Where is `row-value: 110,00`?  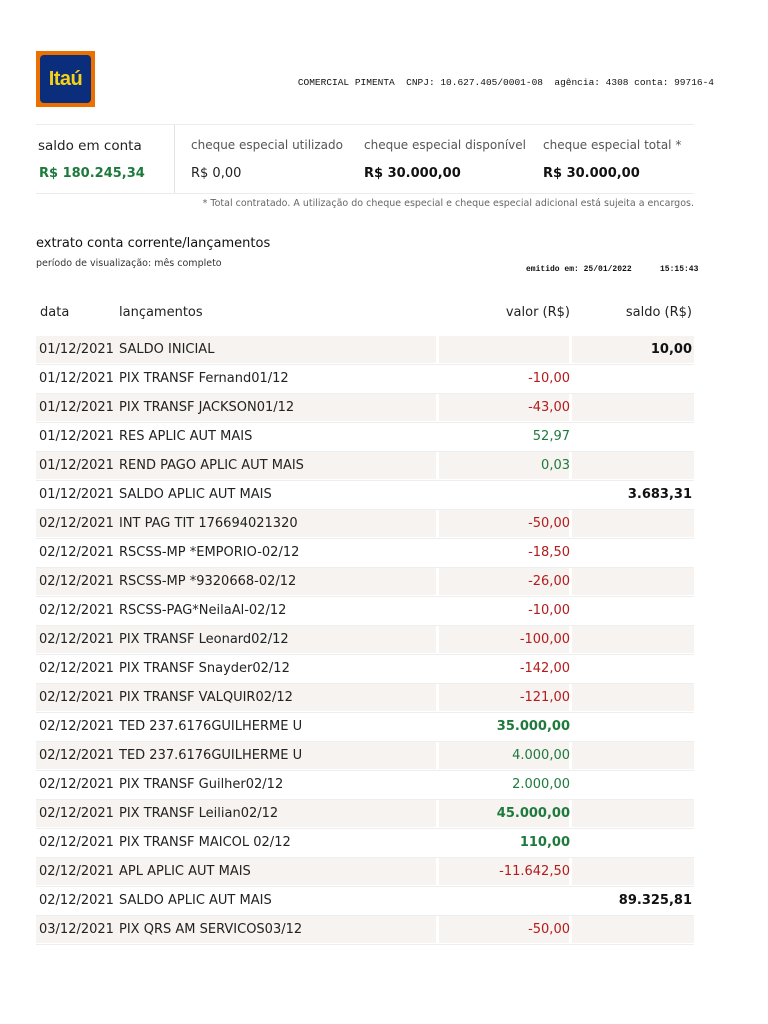
row-value: 110,00 is located at coordinates (544, 842).